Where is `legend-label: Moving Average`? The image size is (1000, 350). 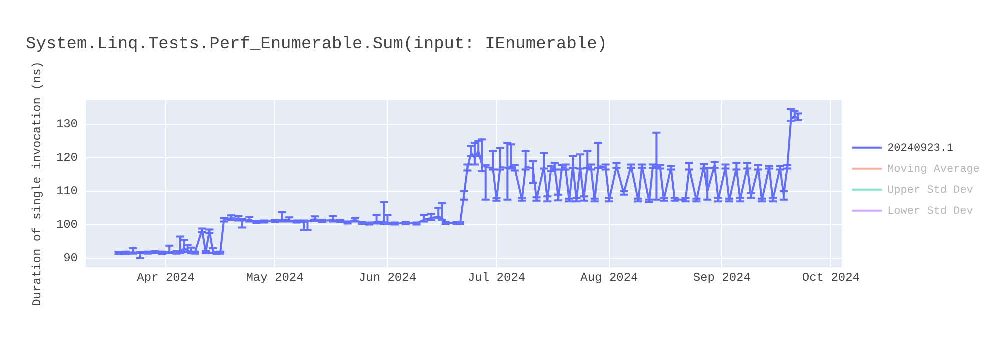
legend-label: Moving Average is located at coordinates (934, 170).